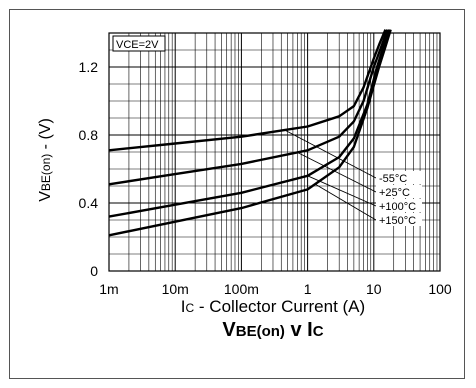 This screenshot has height=388, width=476. Describe the element at coordinates (108, 289) in the screenshot. I see `x-tick-label: 1m` at that location.